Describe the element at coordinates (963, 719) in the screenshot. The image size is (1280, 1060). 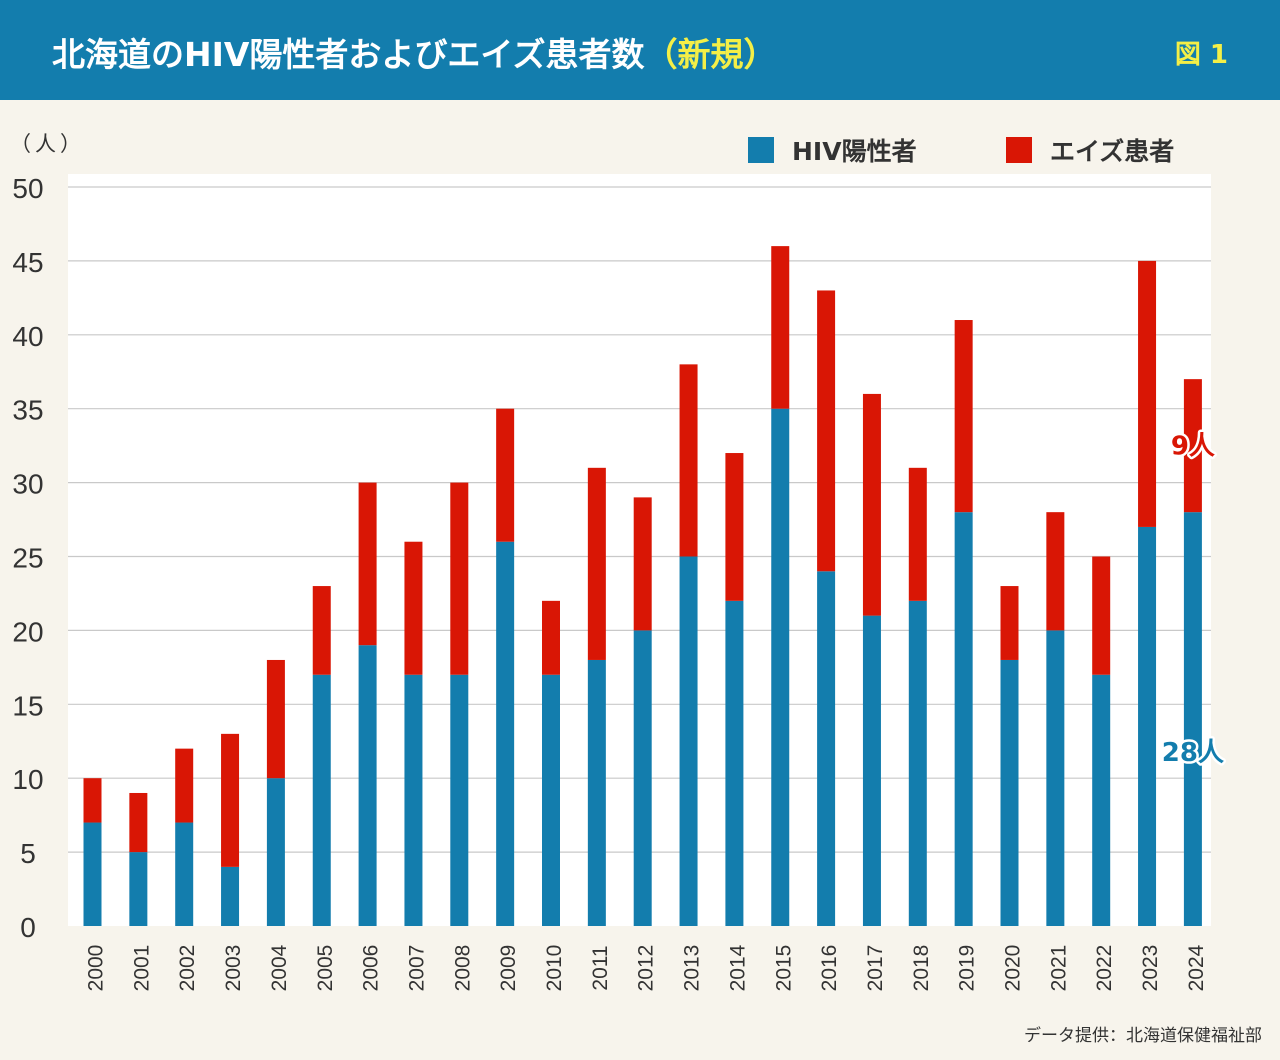
I see `bar-hiv-2019` at that location.